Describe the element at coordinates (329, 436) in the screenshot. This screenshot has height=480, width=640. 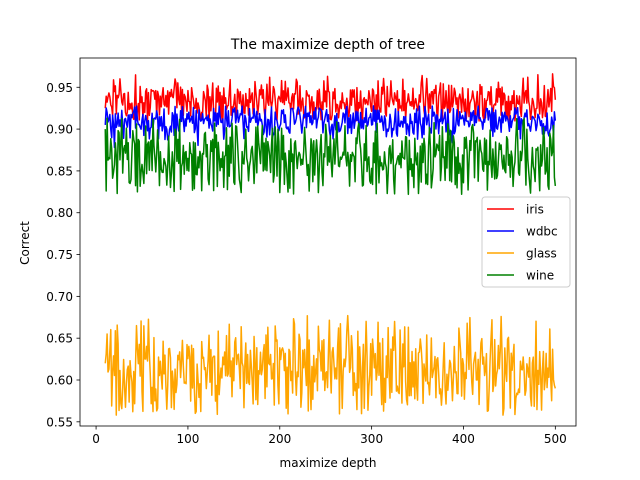
I see `x-axis-ticks: 0 100 200 300 400 500` at that location.